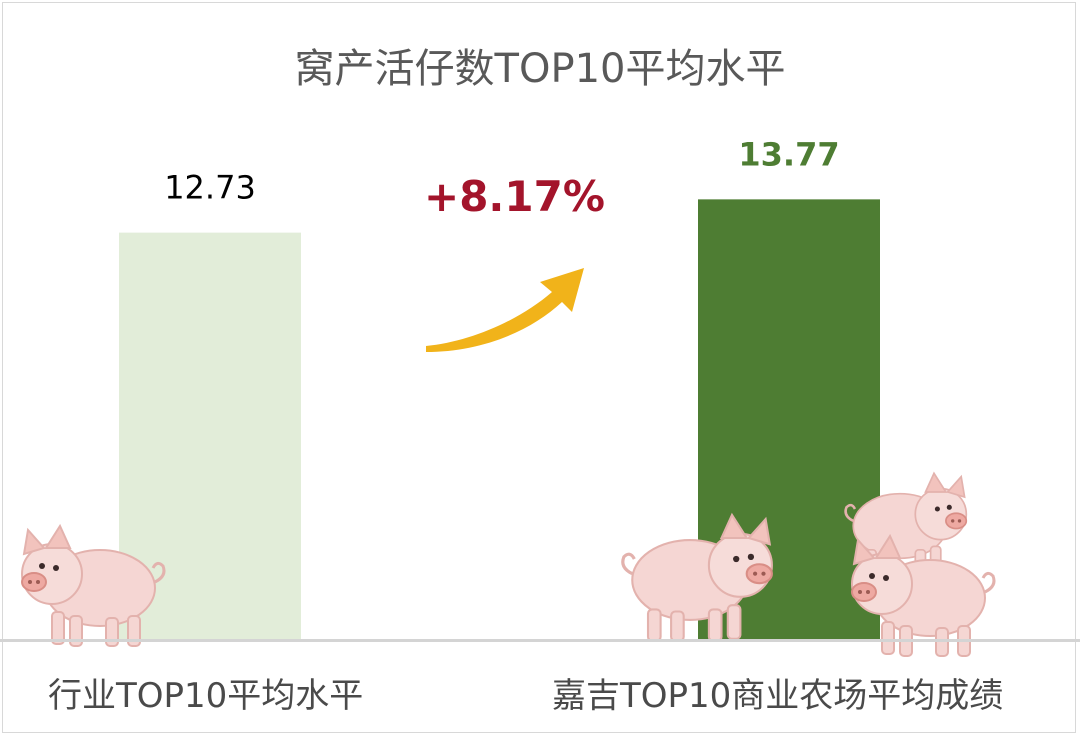 The width and height of the screenshot is (1080, 737). I want to click on category-label-cargill: 嘉吉TOP10商业农场平均成绩, so click(778, 696).